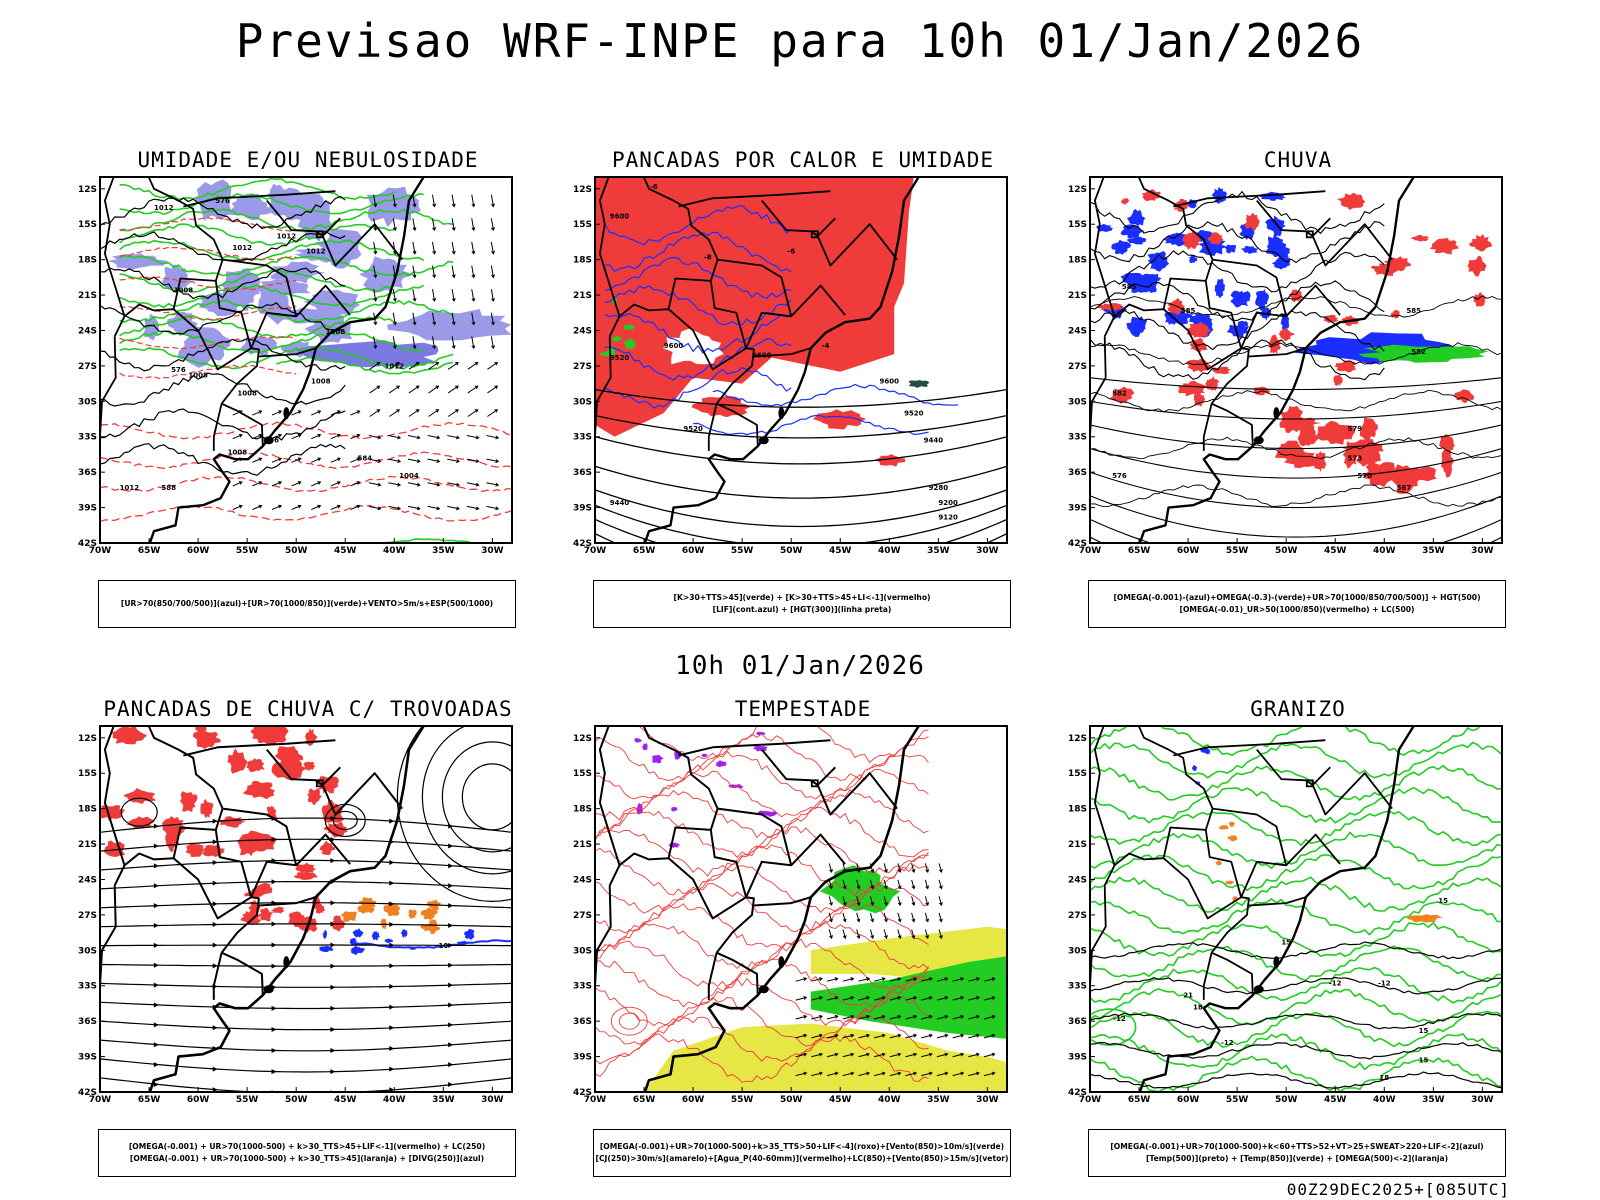 Image resolution: width=1600 pixels, height=1200 pixels. I want to click on streamline, so click(306, 845).